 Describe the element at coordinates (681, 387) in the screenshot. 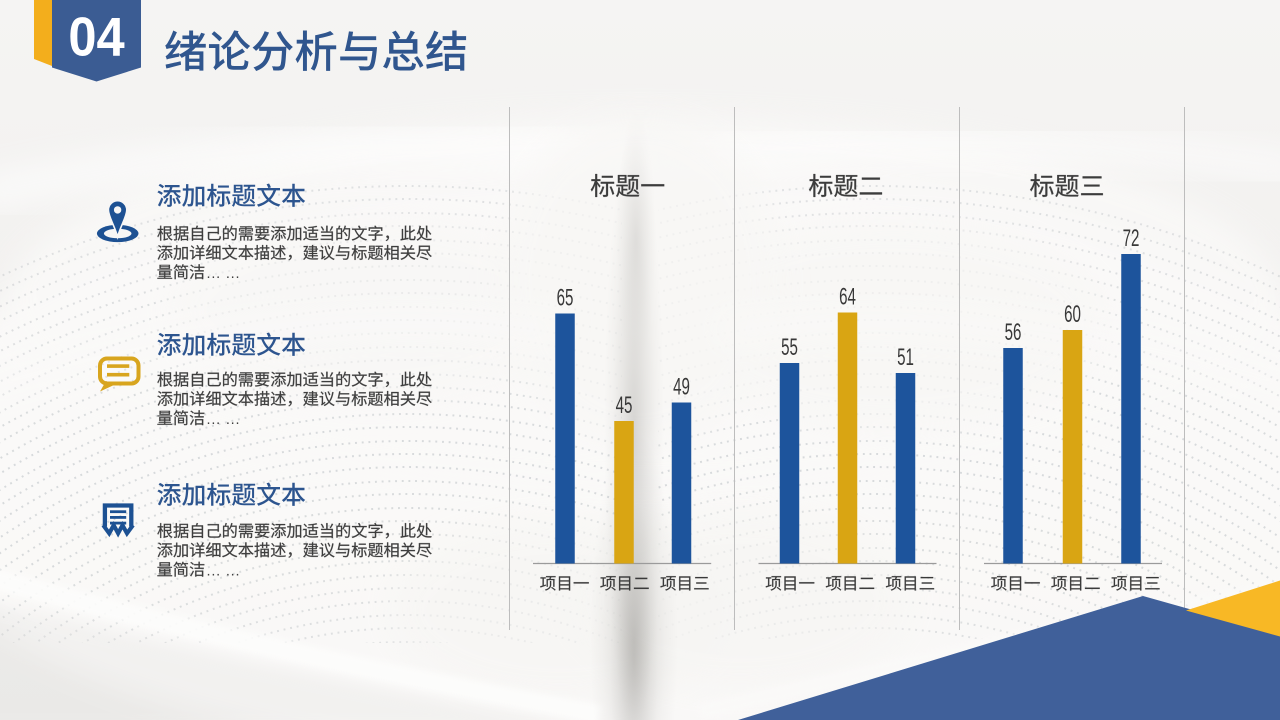

I see `svg-text: 49` at that location.